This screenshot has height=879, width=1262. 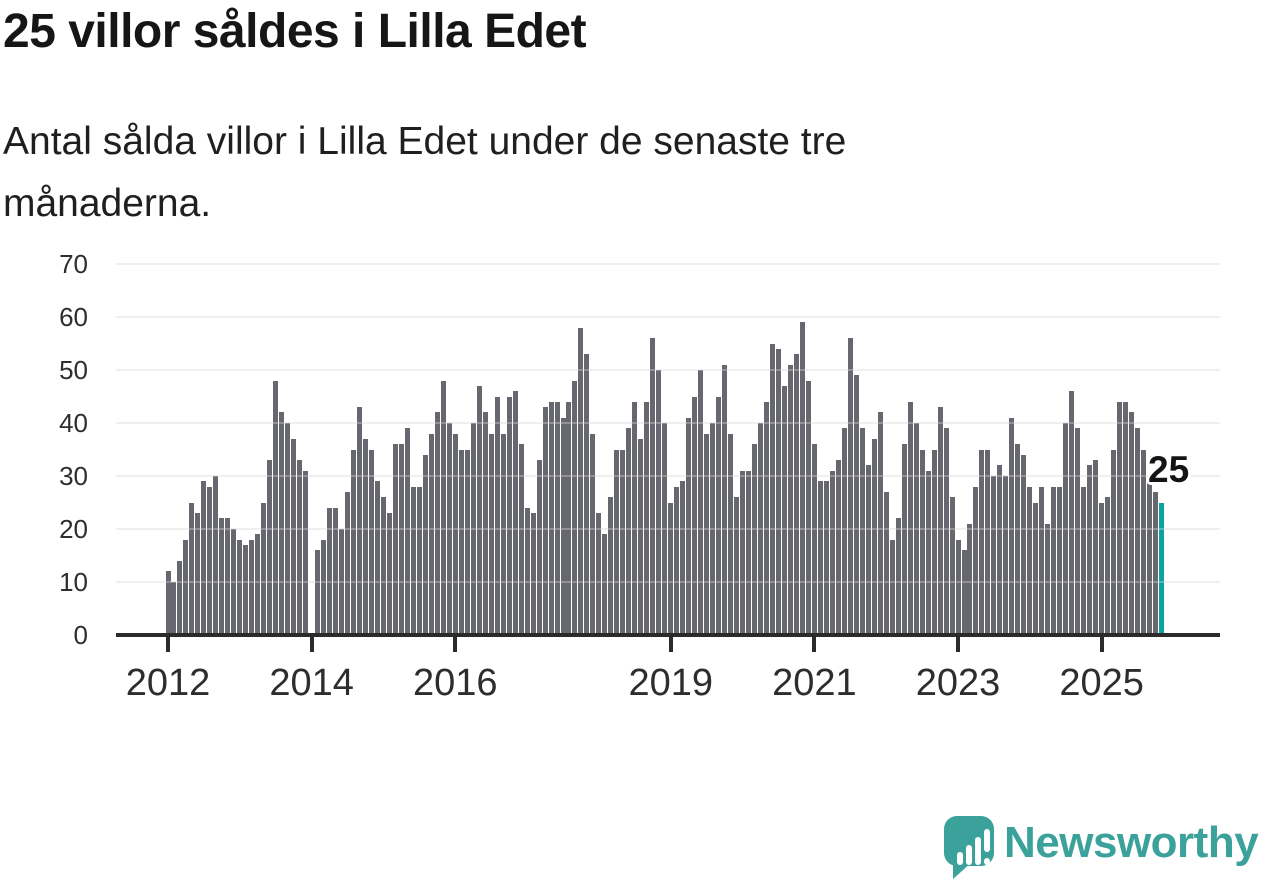 I want to click on gridline-overlay, so click(x=668, y=370).